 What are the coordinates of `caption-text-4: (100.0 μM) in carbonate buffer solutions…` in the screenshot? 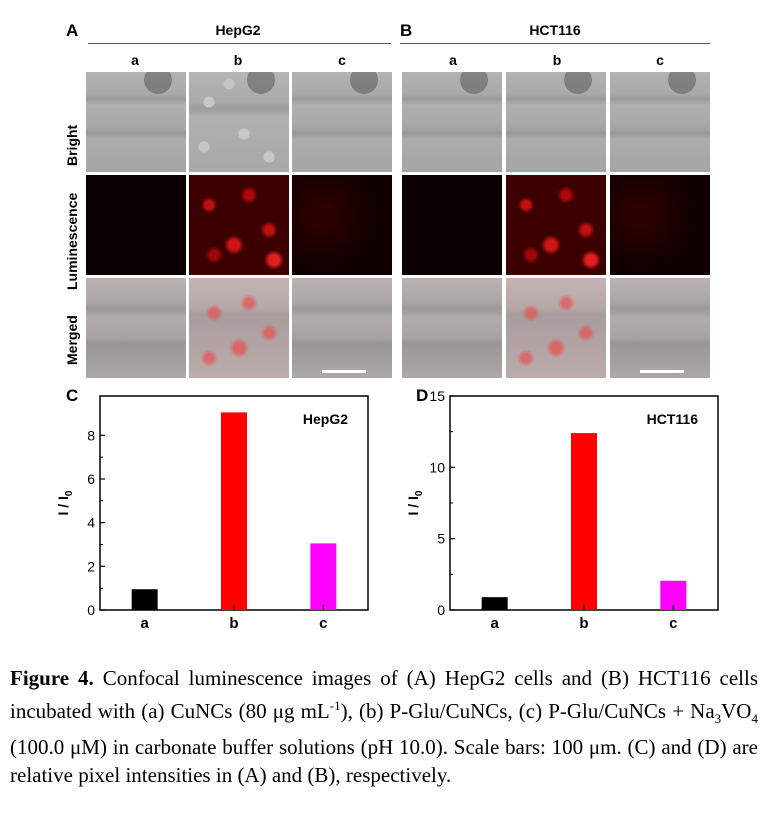 It's located at (384, 761).